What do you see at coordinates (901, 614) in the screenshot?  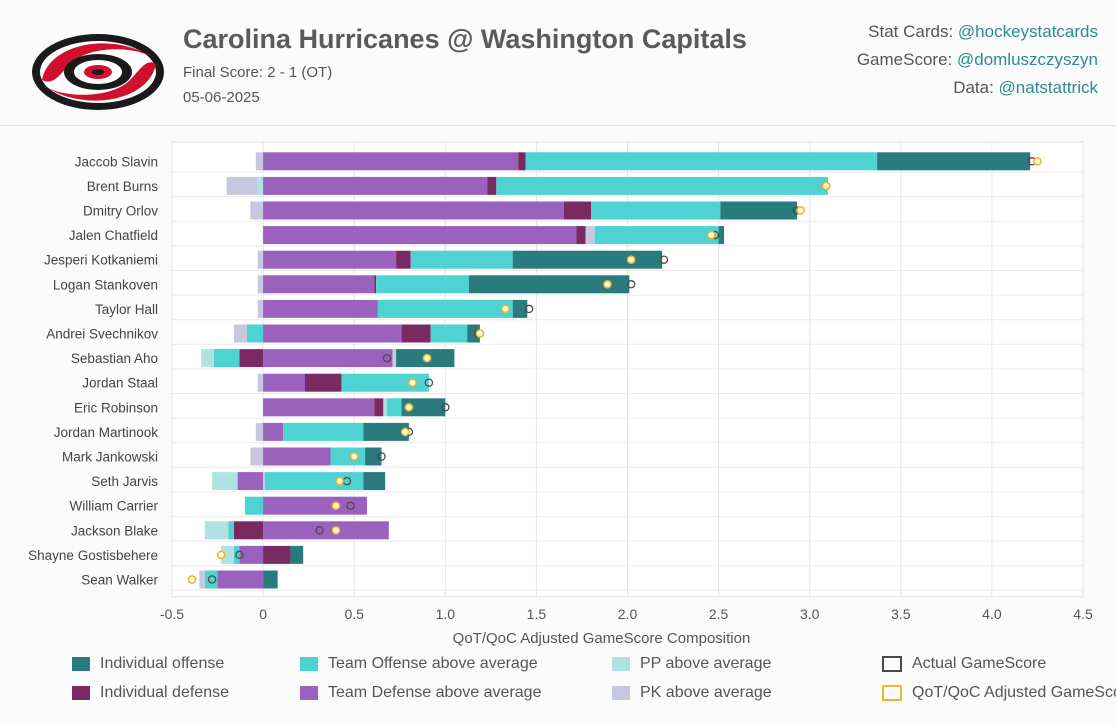 I see `x-tick-label: 3.5` at bounding box center [901, 614].